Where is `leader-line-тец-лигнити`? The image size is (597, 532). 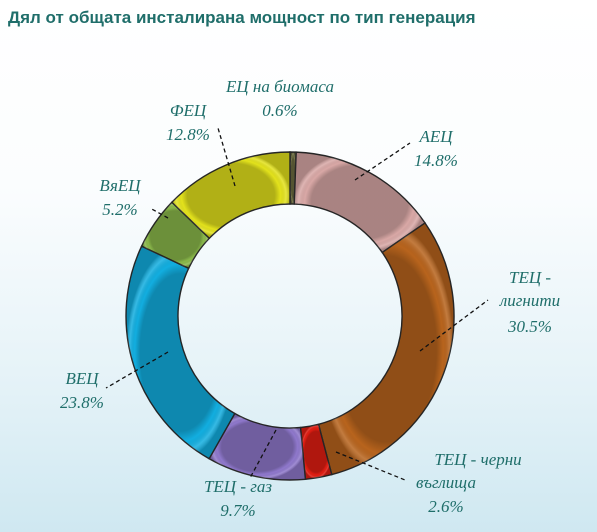 leader-line-тец-лигнити is located at coordinates (454, 325).